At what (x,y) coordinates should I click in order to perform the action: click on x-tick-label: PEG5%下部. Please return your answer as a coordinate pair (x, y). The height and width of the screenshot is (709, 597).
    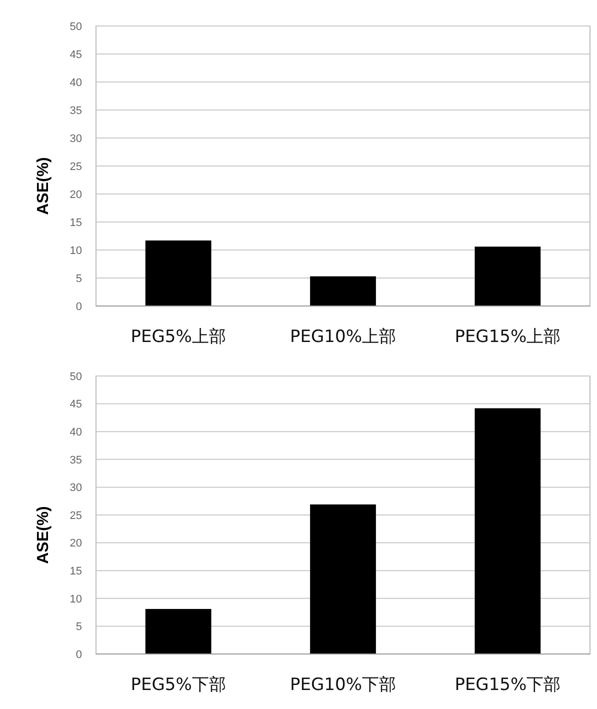
    Looking at the image, I should click on (178, 685).